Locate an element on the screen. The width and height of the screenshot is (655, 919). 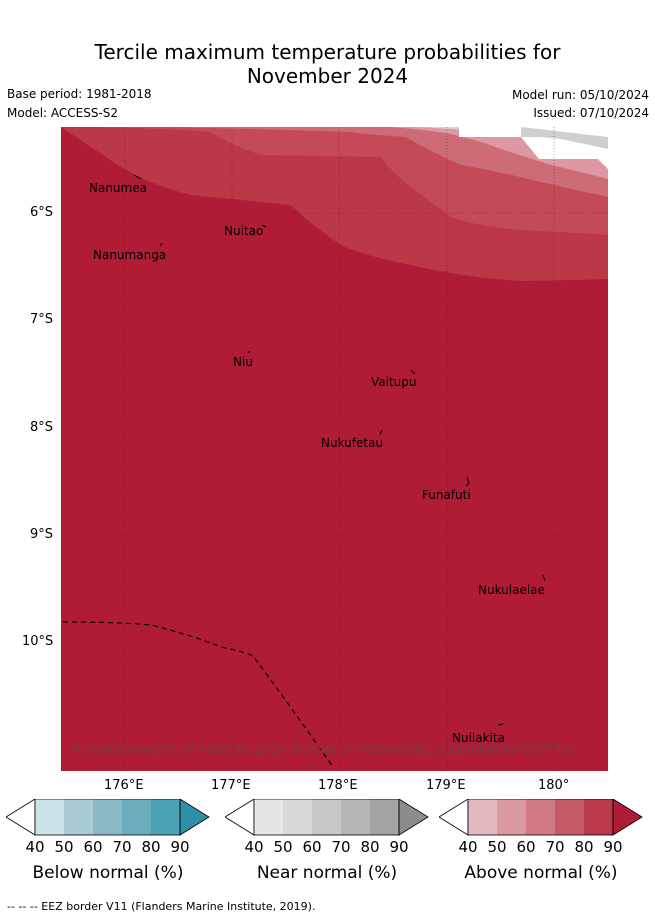
lon-label-180: 180° is located at coordinates (554, 785).